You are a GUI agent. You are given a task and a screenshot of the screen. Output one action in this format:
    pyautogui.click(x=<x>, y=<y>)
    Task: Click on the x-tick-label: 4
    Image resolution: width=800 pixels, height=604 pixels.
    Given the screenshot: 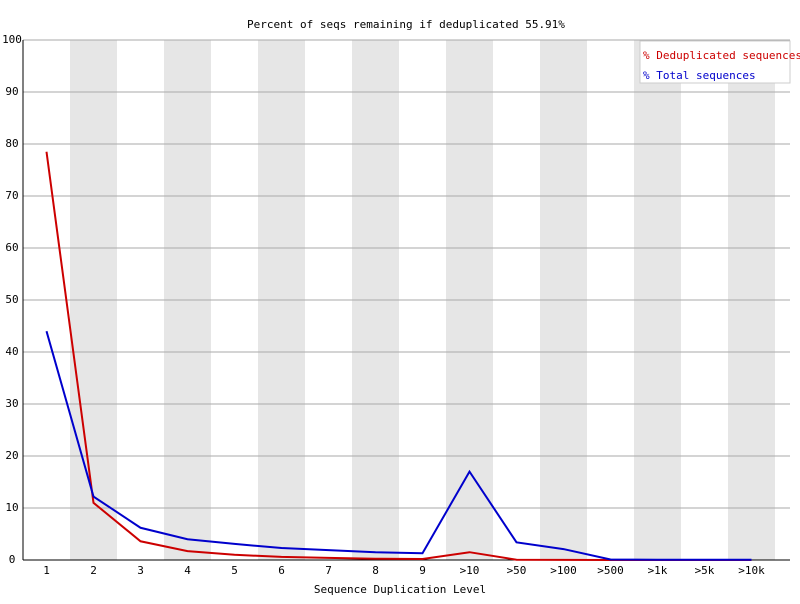 What is the action you would take?
    pyautogui.click(x=187, y=570)
    